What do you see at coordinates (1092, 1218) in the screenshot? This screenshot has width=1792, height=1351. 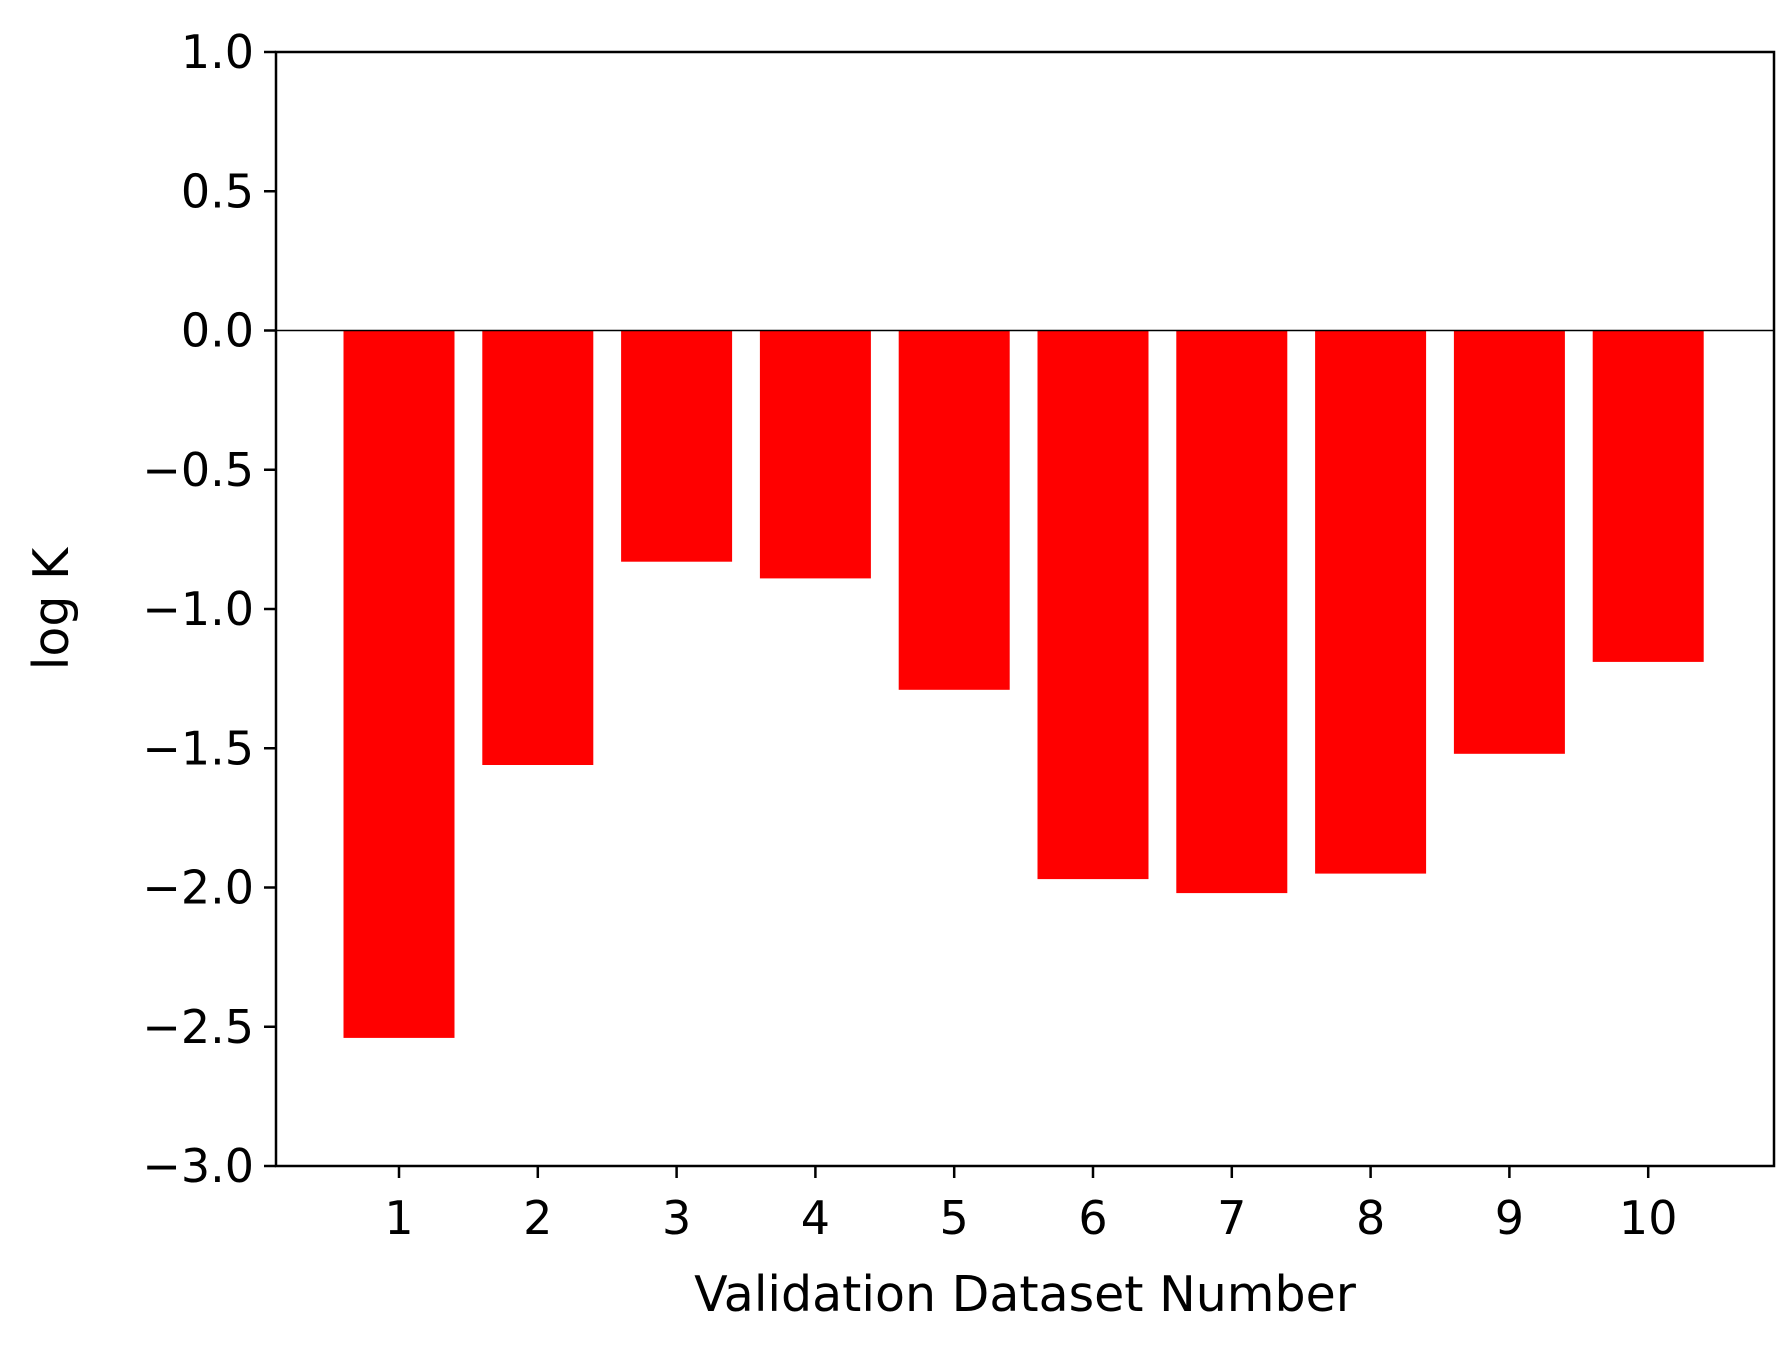 I see `x-tick-label: 6` at bounding box center [1092, 1218].